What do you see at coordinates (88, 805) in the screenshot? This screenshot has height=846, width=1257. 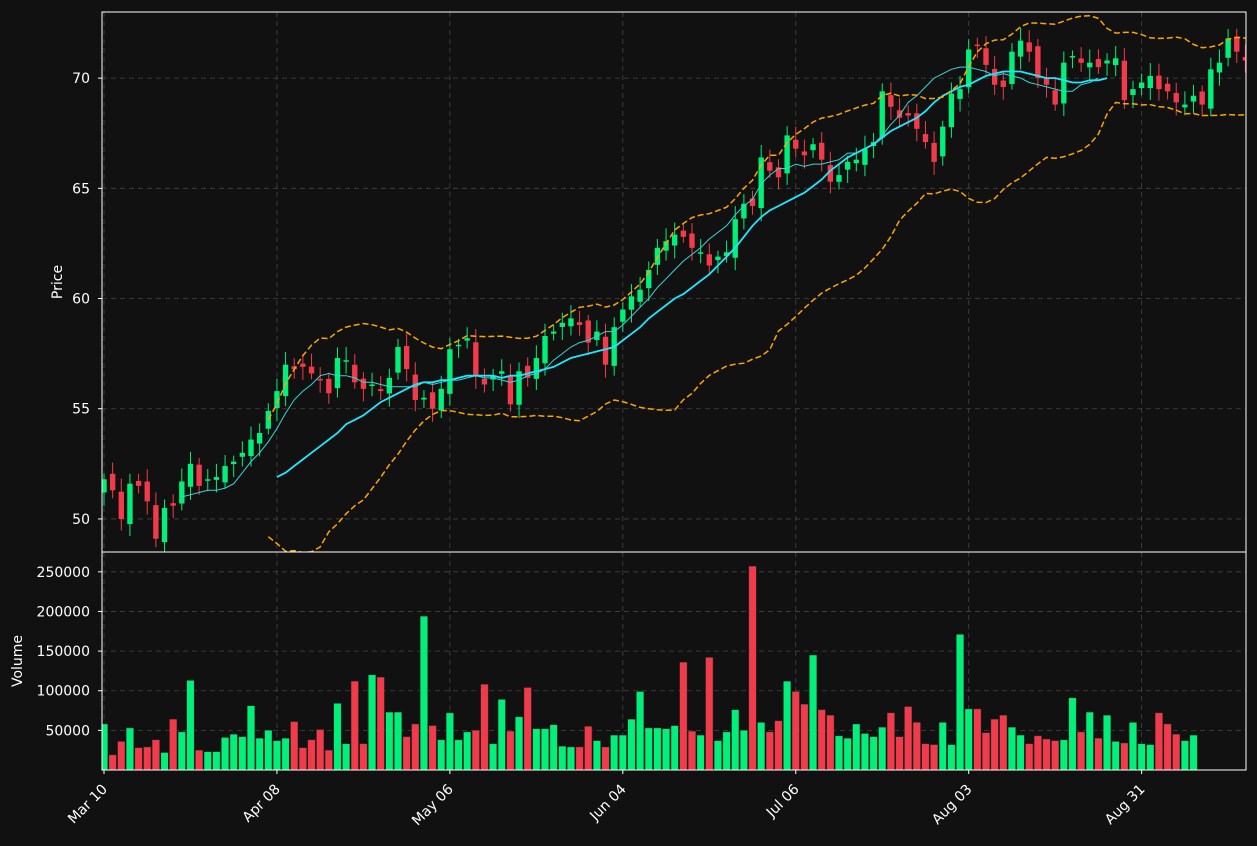 I see `x-tick-label: Mar 10` at bounding box center [88, 805].